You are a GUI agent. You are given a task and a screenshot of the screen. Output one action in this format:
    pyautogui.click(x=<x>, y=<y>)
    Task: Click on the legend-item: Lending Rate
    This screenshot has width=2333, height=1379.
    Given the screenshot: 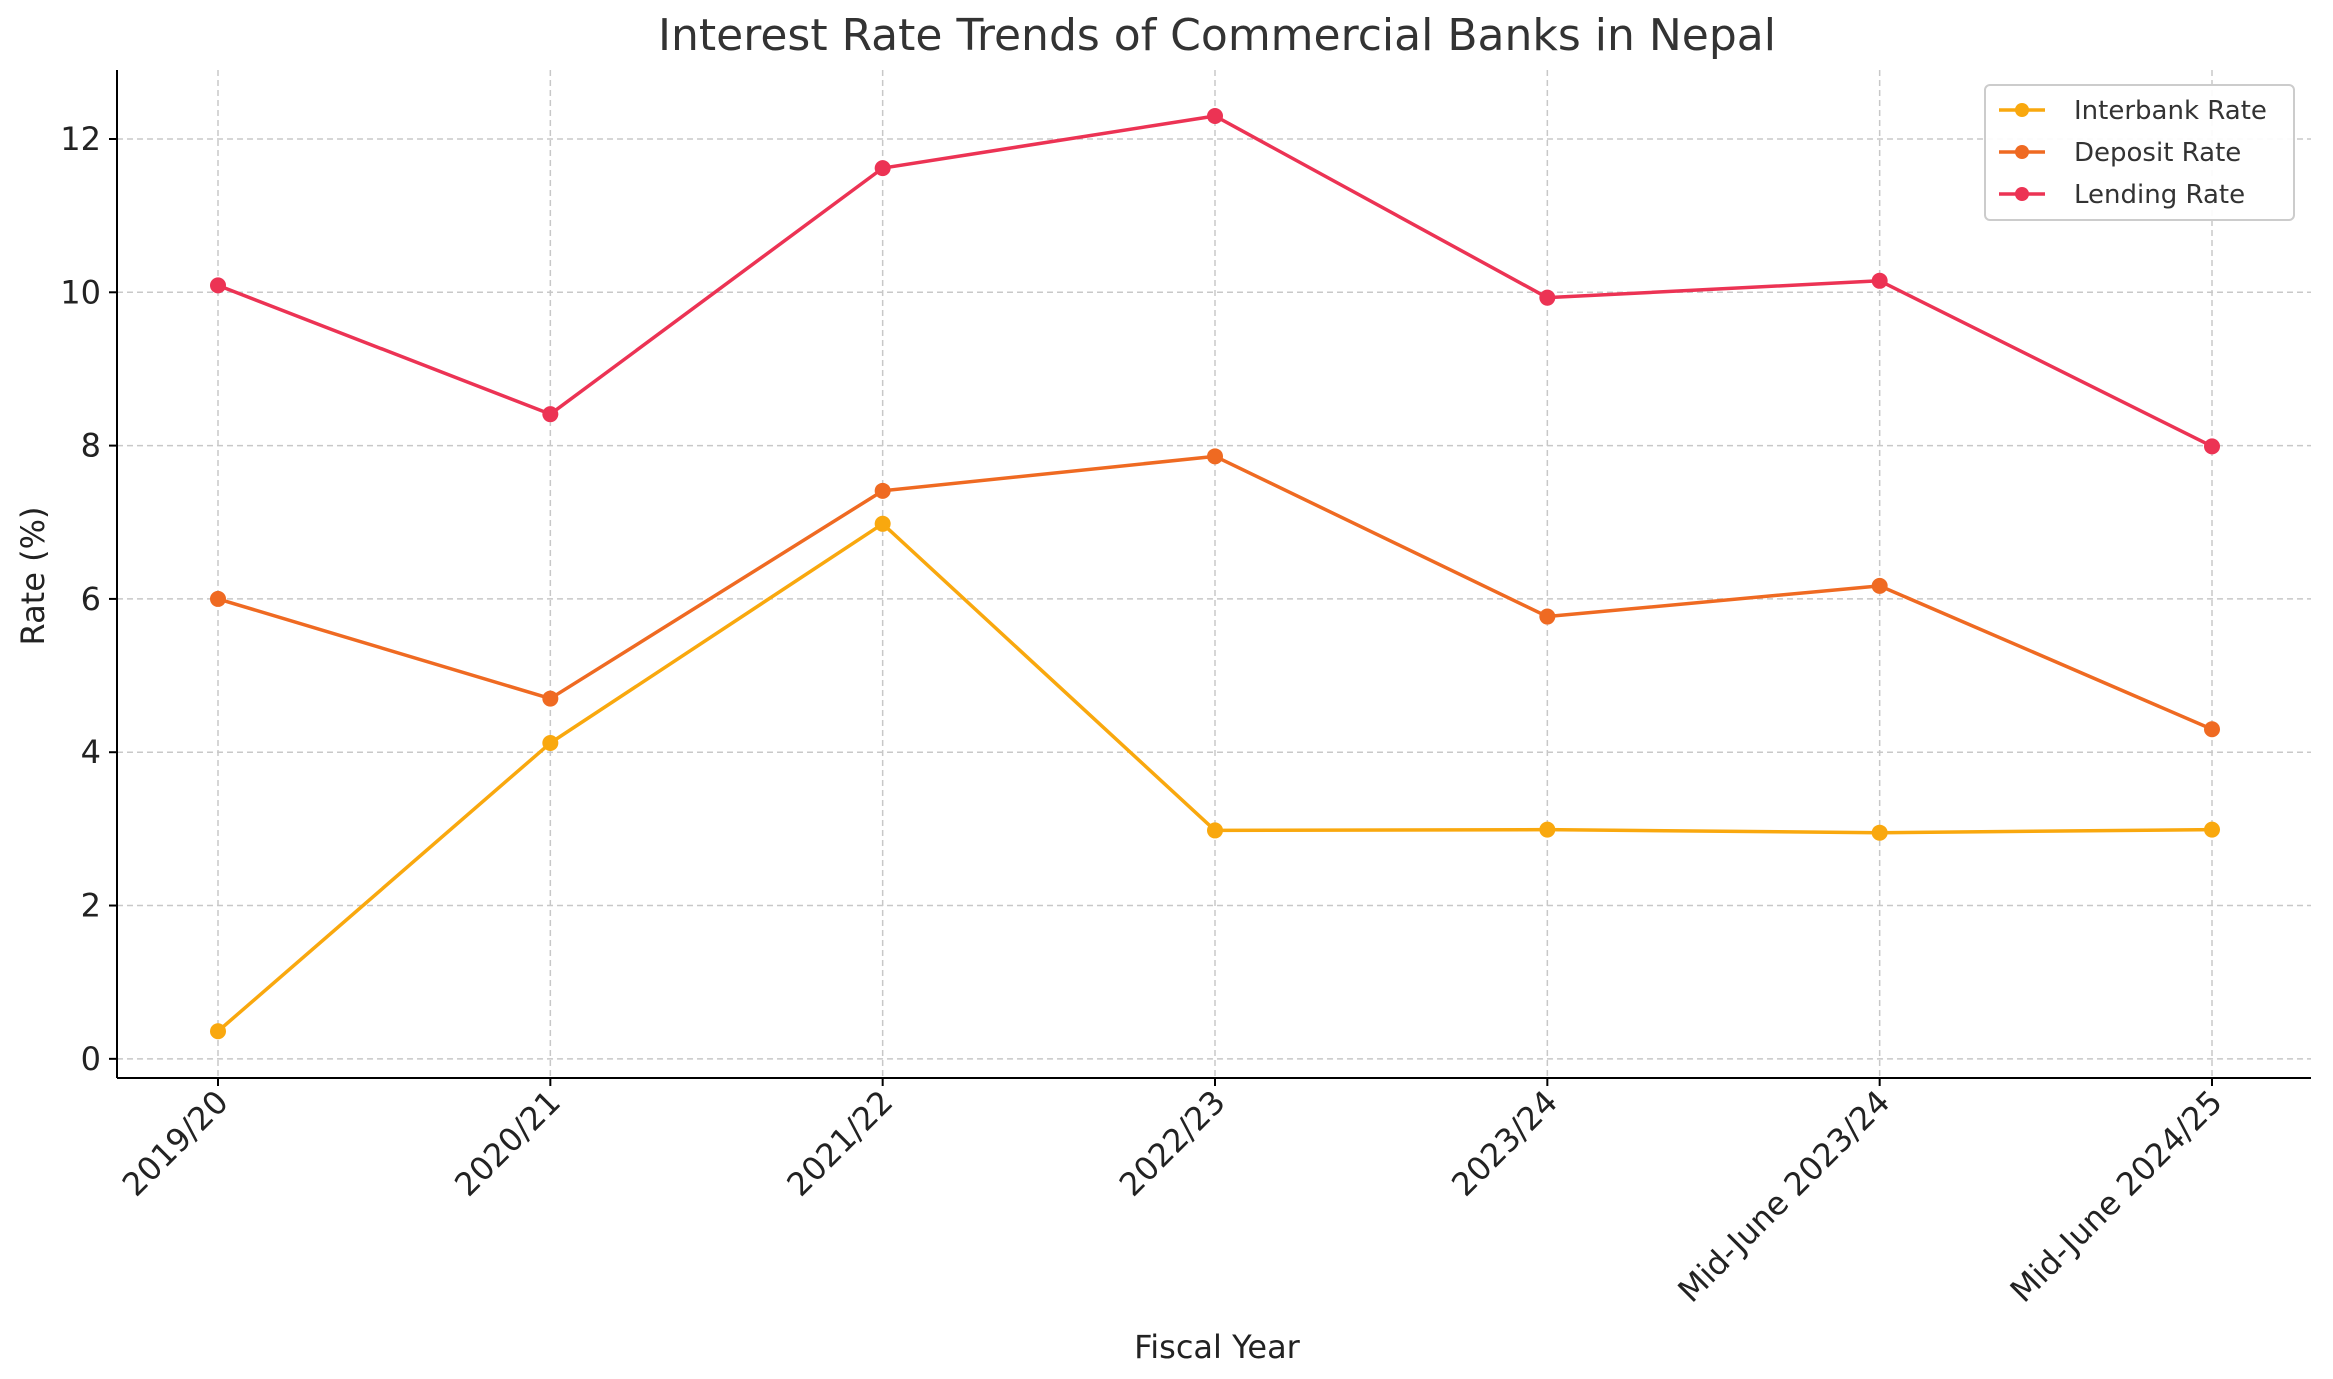 What is the action you would take?
    pyautogui.click(x=2122, y=195)
    